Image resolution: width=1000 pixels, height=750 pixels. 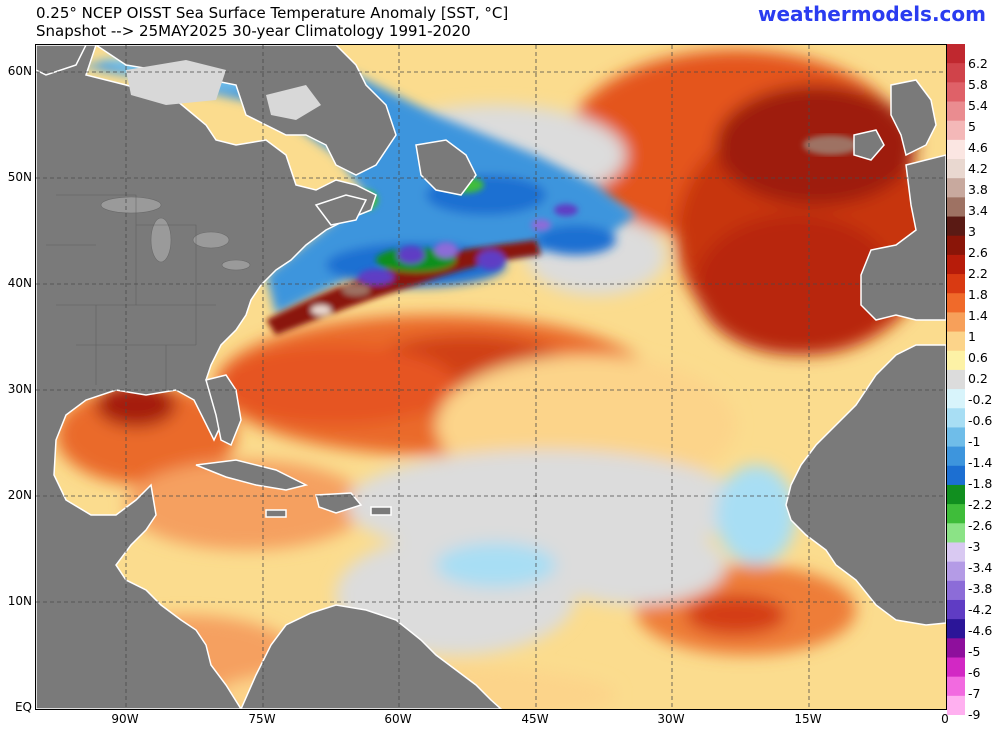 What do you see at coordinates (980, 609) in the screenshot?
I see `legend-label: -4.2` at bounding box center [980, 609].